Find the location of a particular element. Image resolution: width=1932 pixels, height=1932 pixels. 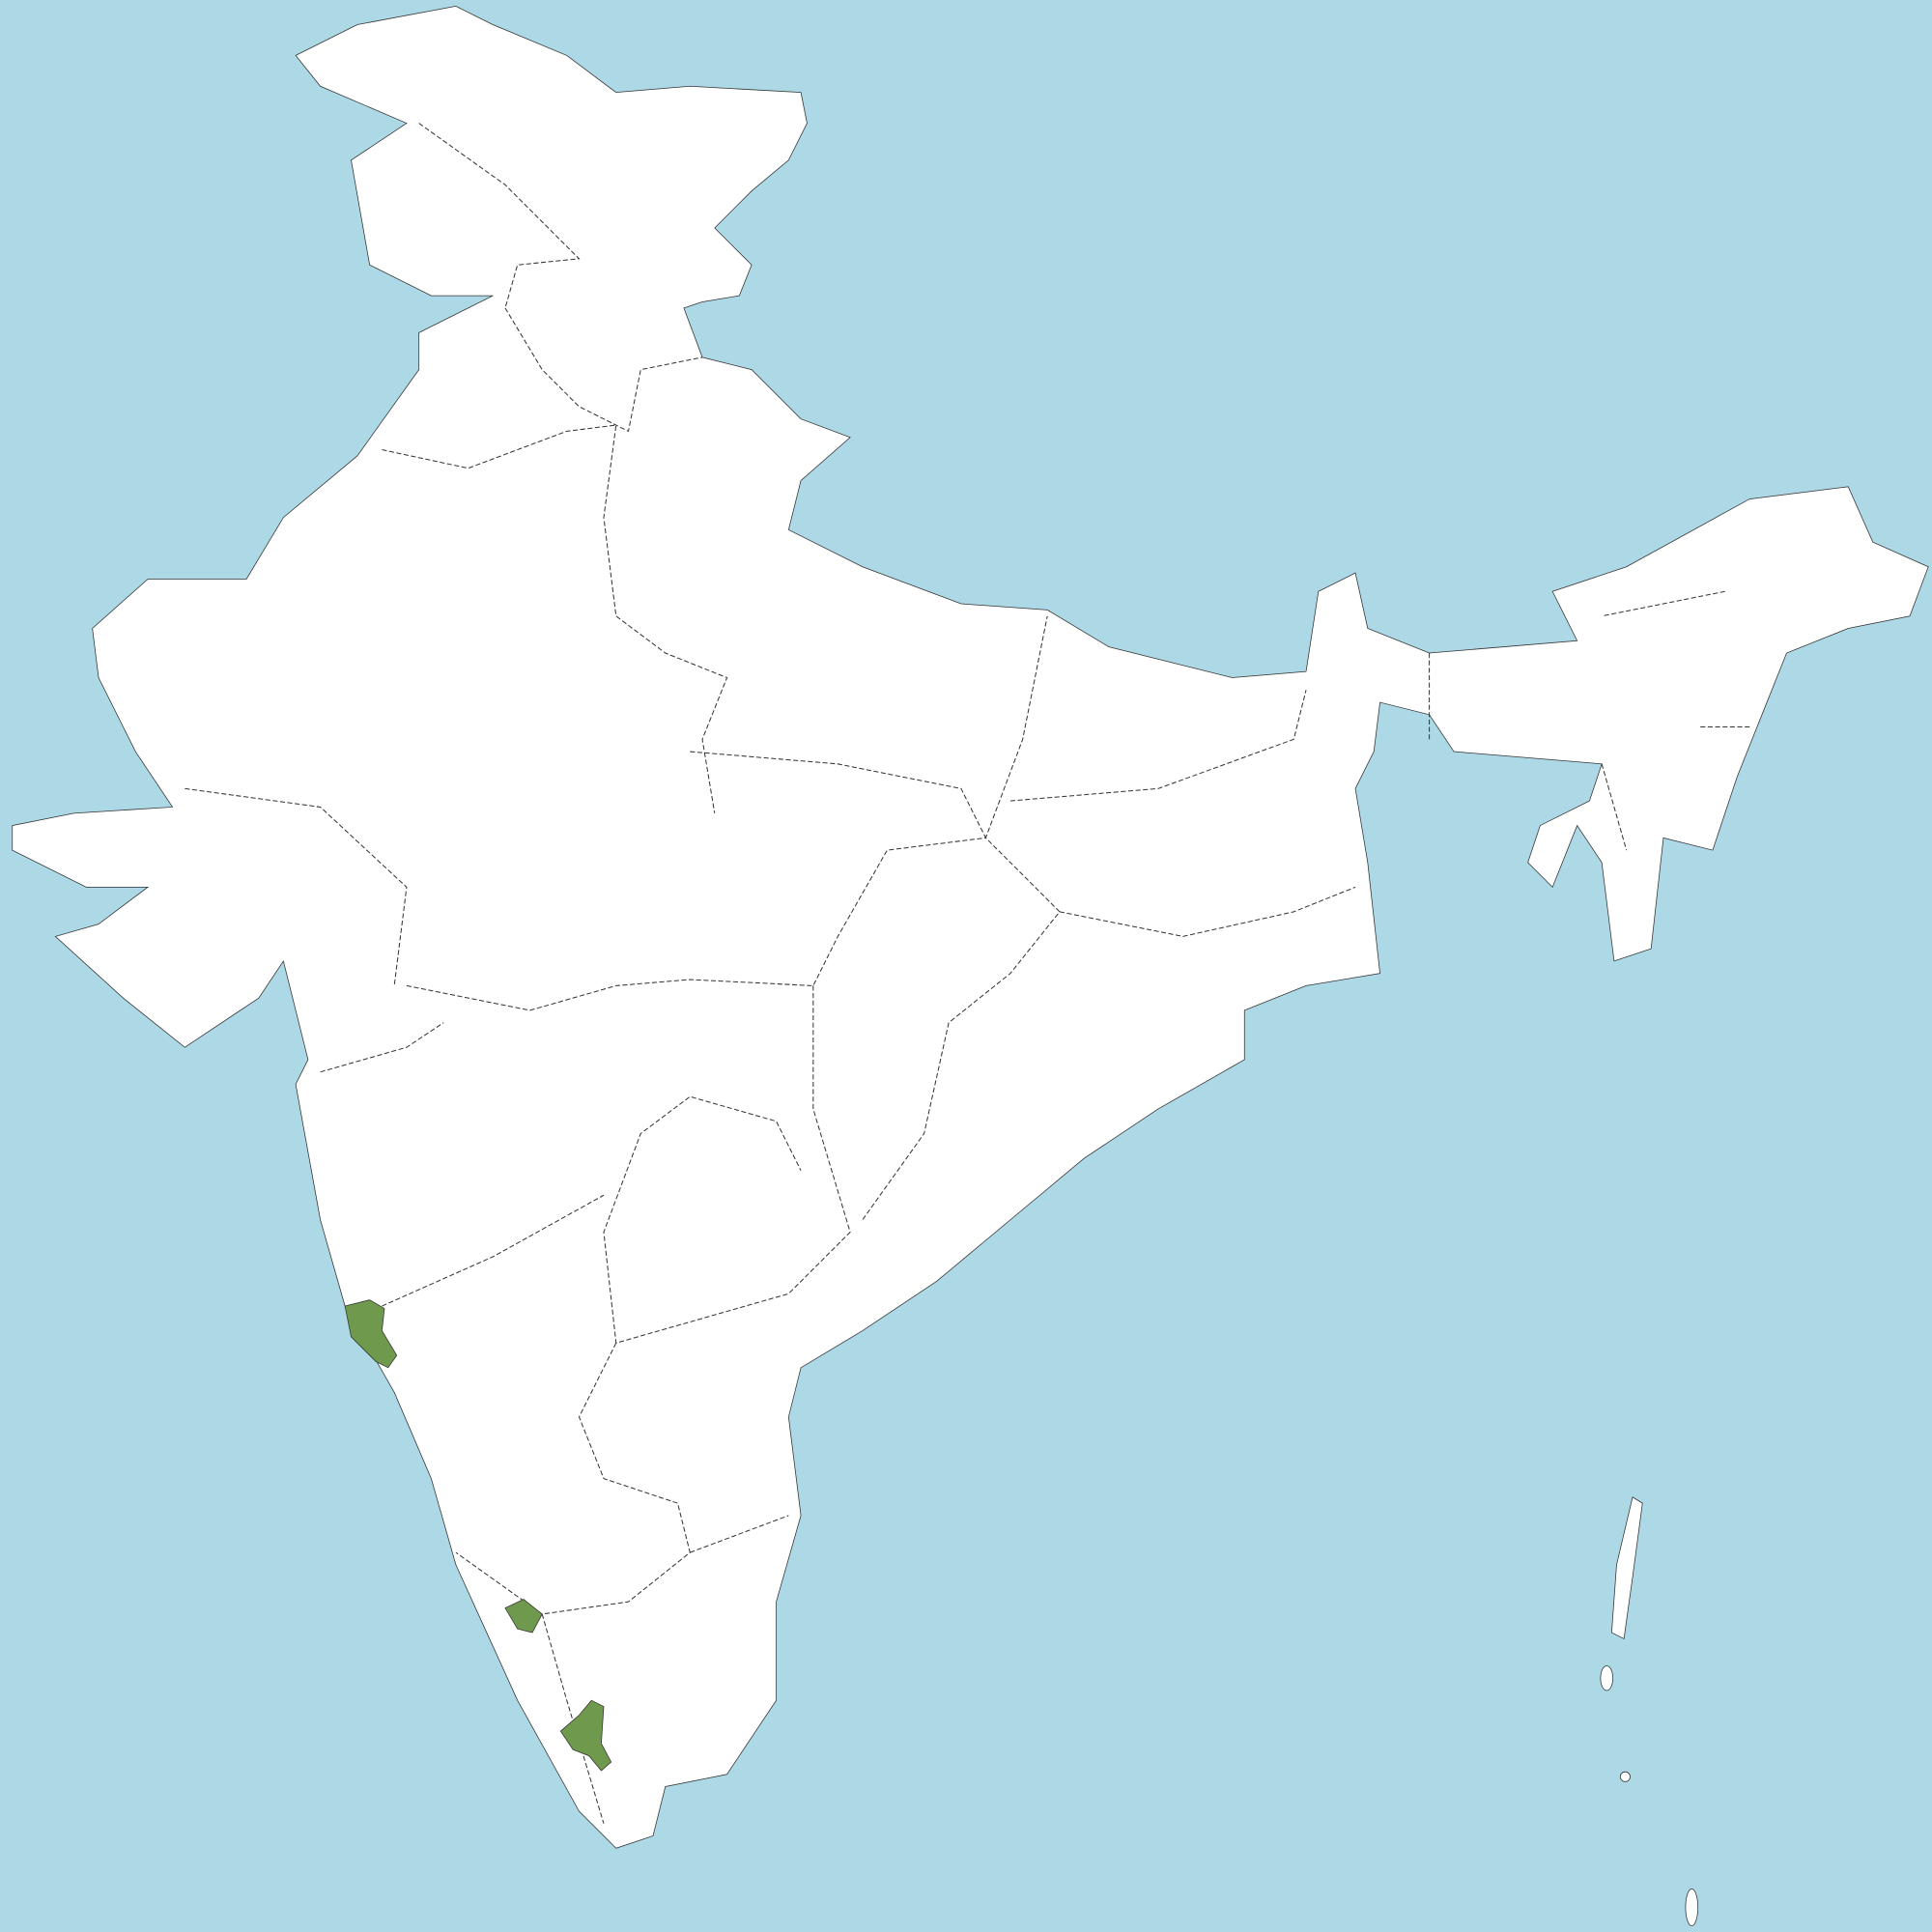

andaman-nicobar-islands is located at coordinates (1649, 1711).